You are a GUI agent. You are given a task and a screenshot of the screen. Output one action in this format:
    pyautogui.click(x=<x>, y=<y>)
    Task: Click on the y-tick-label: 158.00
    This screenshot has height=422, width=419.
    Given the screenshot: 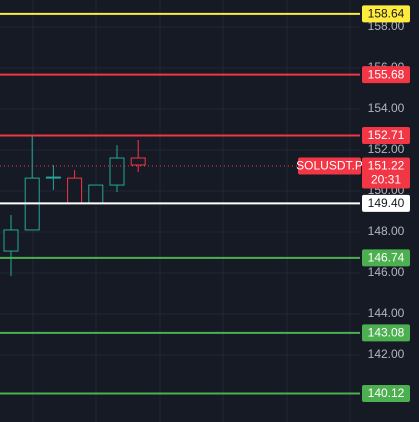 What is the action you would take?
    pyautogui.click(x=386, y=26)
    